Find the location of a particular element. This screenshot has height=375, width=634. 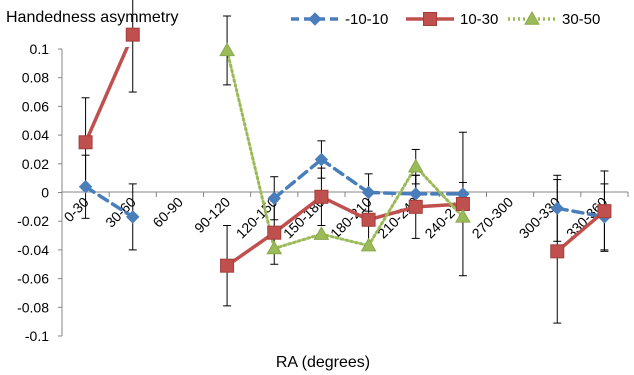

y-tick-label: 0.02 is located at coordinates (35, 164).